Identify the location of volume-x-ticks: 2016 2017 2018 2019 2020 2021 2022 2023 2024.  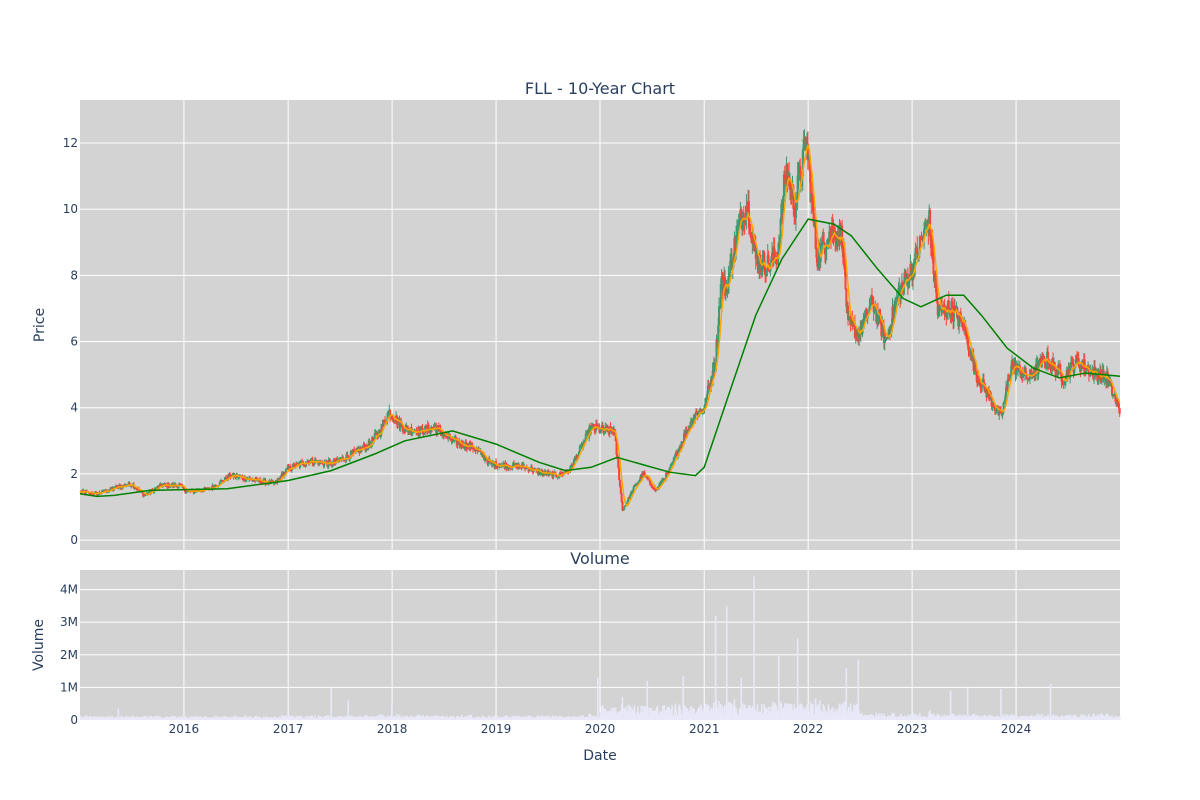
(600, 729).